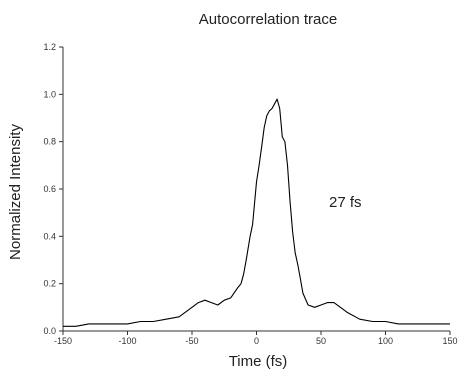  Describe the element at coordinates (191, 341) in the screenshot. I see `x-tick-label: -50` at that location.